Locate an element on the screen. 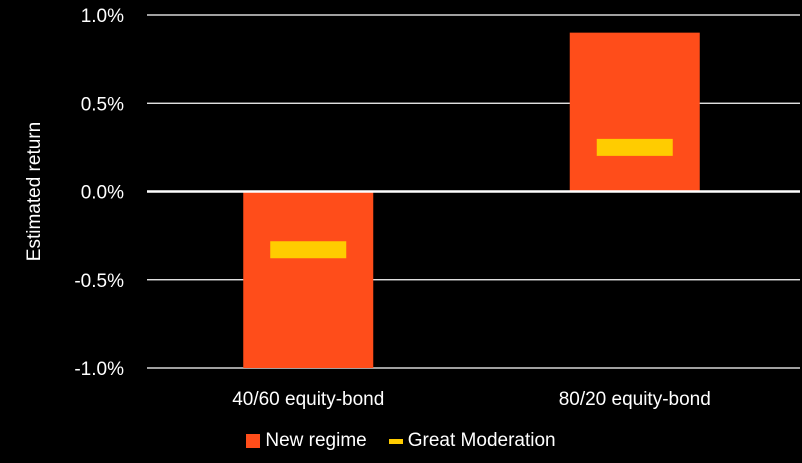 The height and width of the screenshot is (463, 802). legend-swatch-new-regime is located at coordinates (253, 441).